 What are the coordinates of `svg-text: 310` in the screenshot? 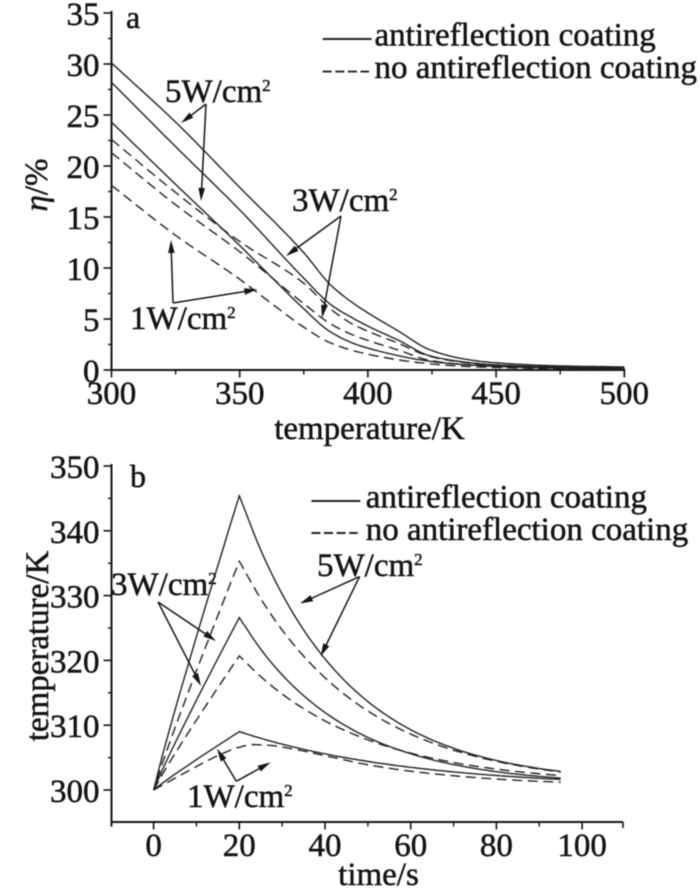 It's located at (75, 727).